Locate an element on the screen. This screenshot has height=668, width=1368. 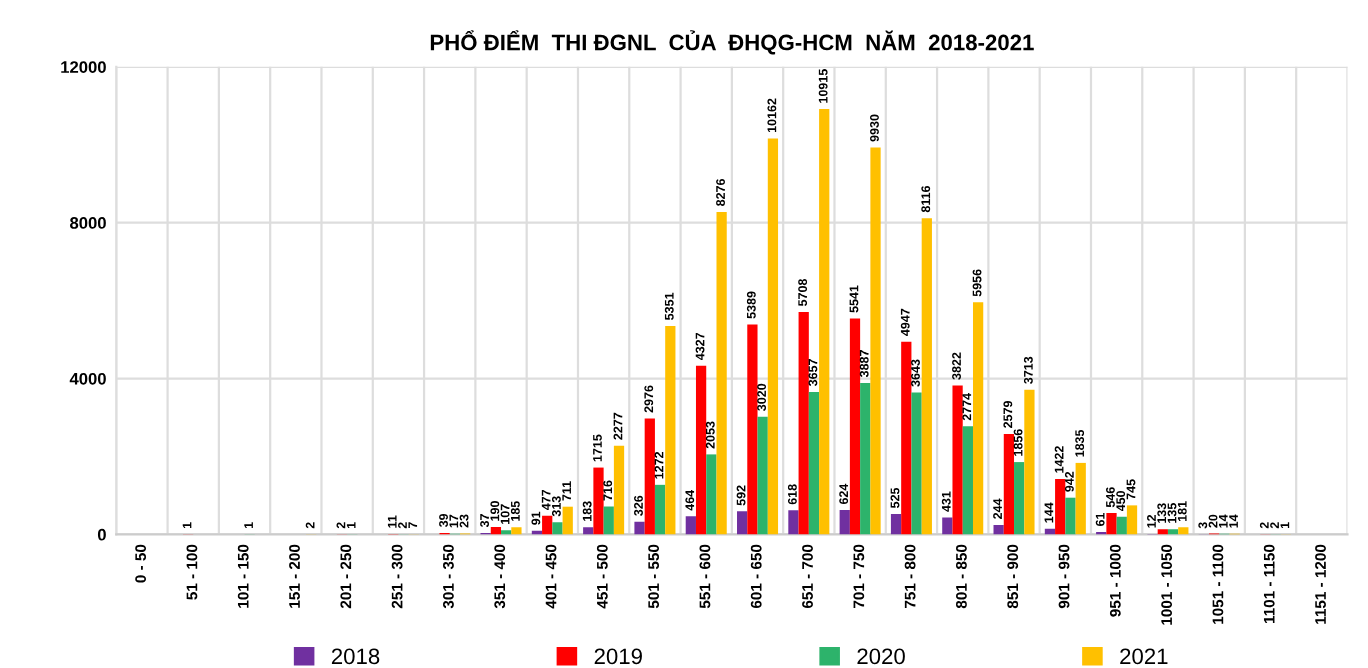
chart-title: PHỔ ĐIỂM THI ĐGNL CỦA ĐHQG-HCM NĂM 2018-2021 is located at coordinates (732, 42).